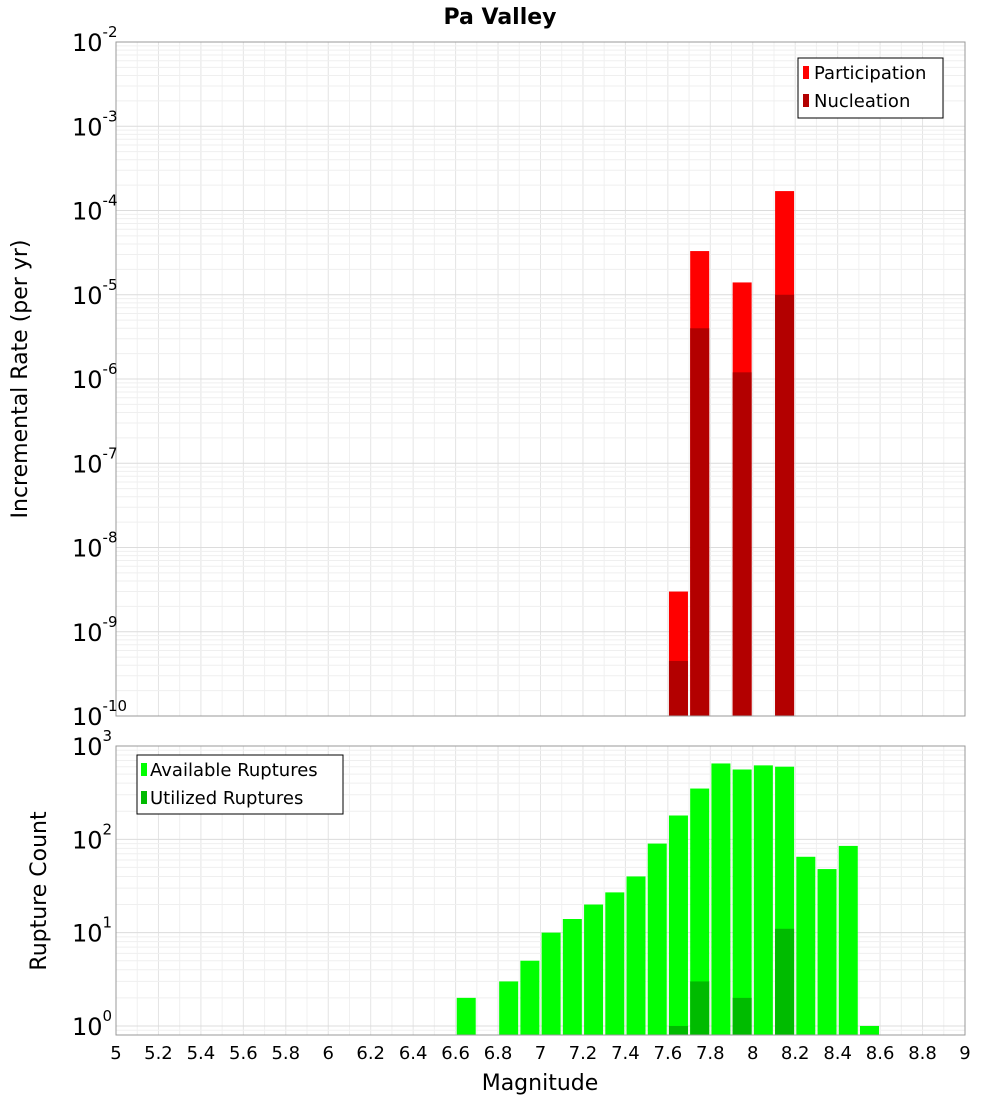  I want to click on legend-label-utilized: Utilized Ruptures, so click(226, 798).